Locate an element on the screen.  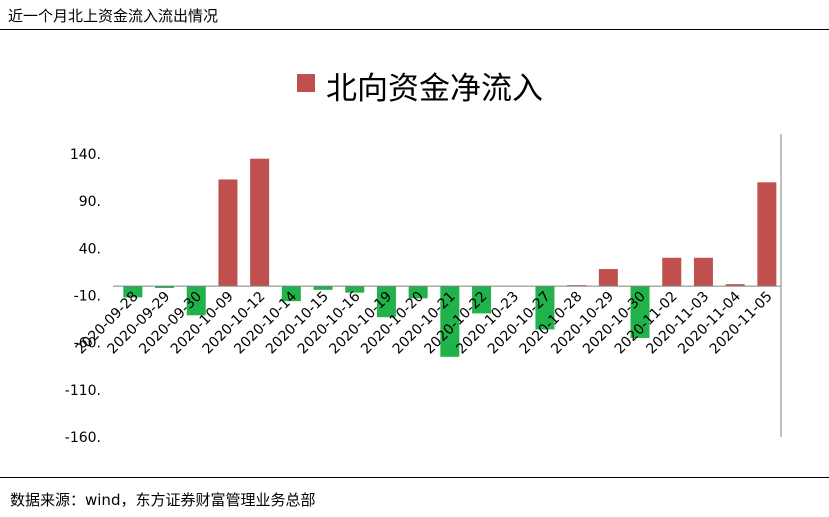
legend-label: 北向资金净流入 is located at coordinates (434, 89).